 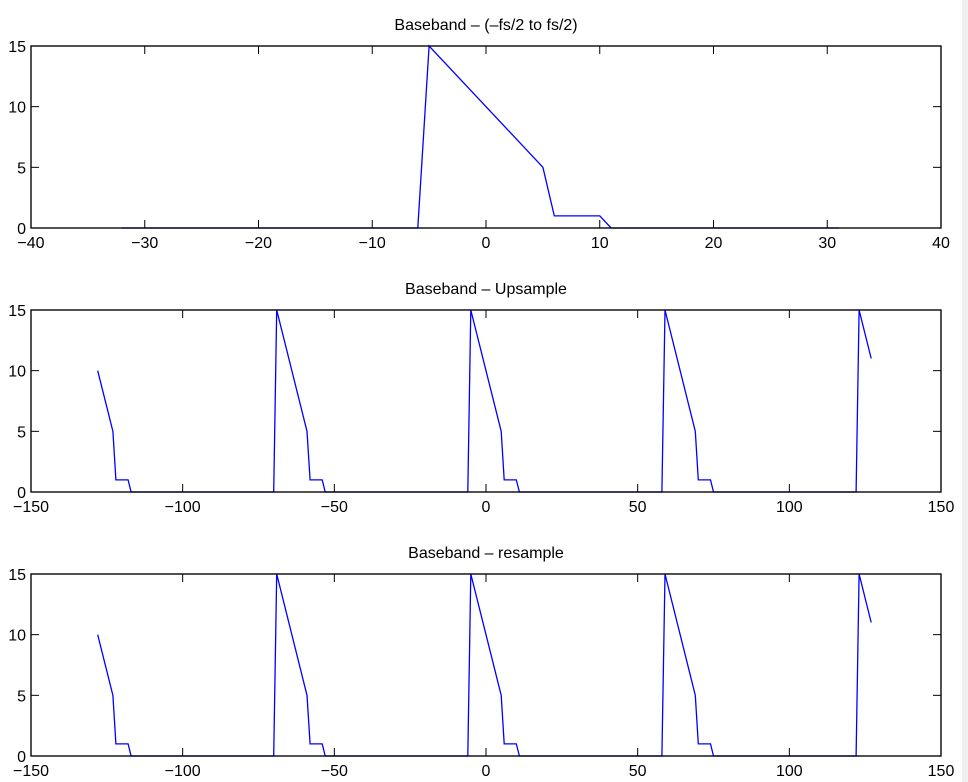 I want to click on chart-title: Baseband – resample, so click(x=486, y=553).